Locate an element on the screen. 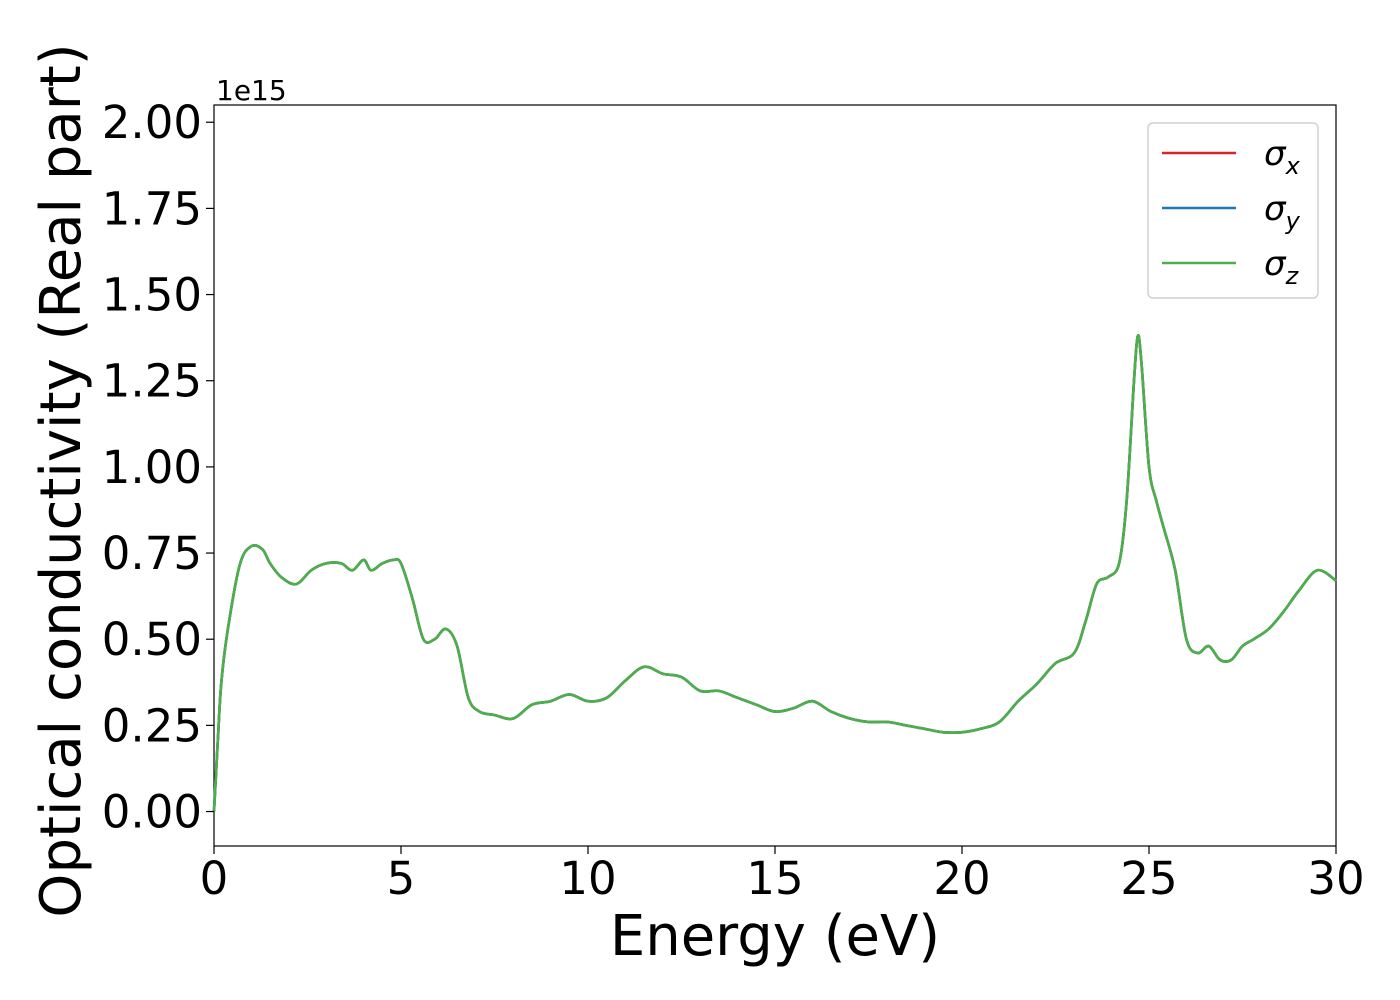  x-axis-ticks: 0 5 10 15 20 25 30 is located at coordinates (782, 875).